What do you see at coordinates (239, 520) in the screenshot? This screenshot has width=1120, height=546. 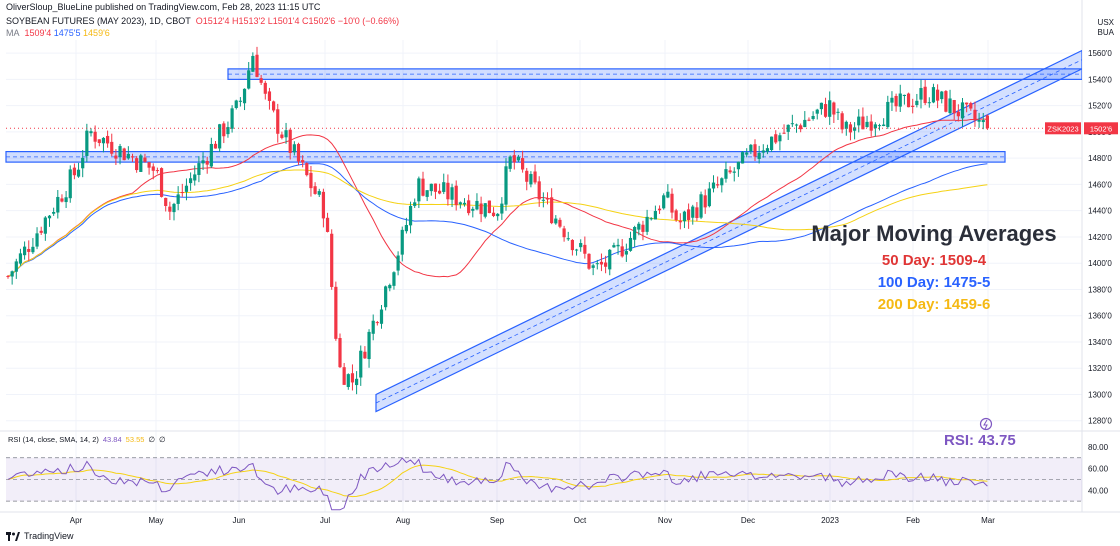 I see `time-tick-label: Jun` at bounding box center [239, 520].